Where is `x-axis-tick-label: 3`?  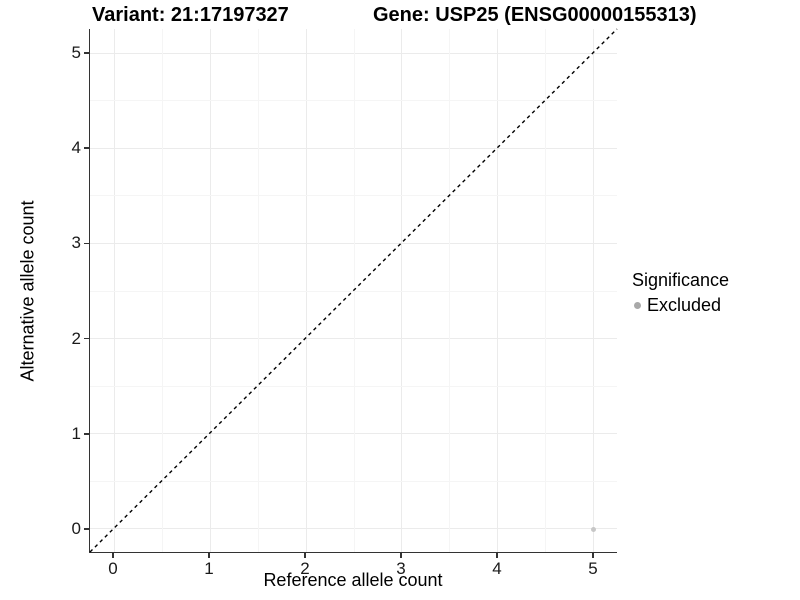 x-axis-tick-label: 3 is located at coordinates (401, 568).